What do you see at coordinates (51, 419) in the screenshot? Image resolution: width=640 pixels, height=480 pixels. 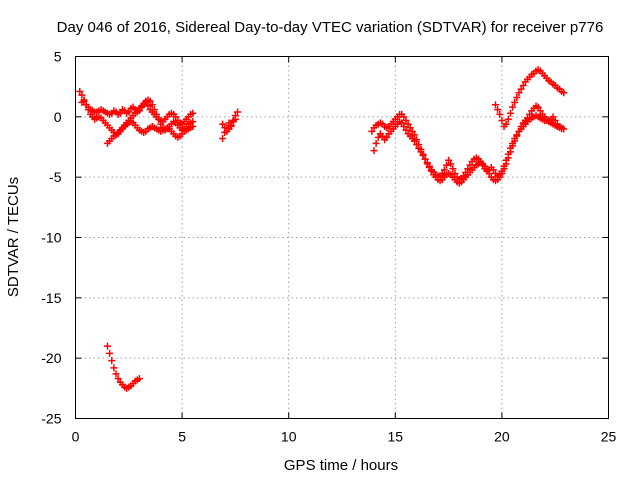 I see `y-tick-label: -25` at bounding box center [51, 419].